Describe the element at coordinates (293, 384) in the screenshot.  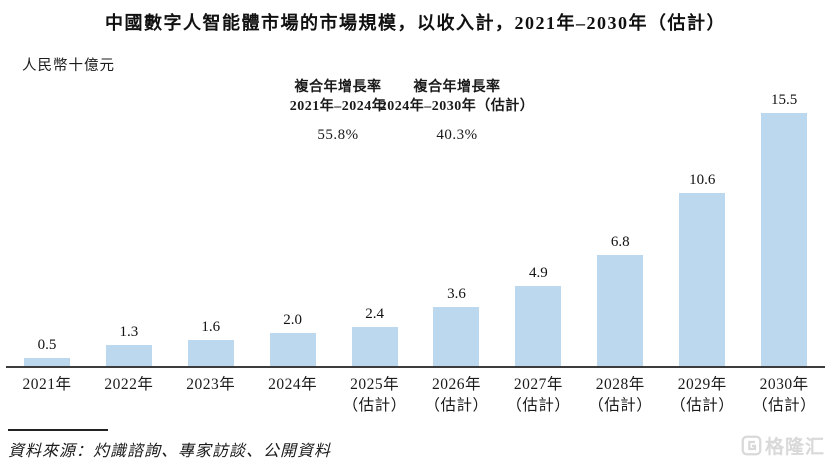
I see `x-tick-year: 2024年` at that location.